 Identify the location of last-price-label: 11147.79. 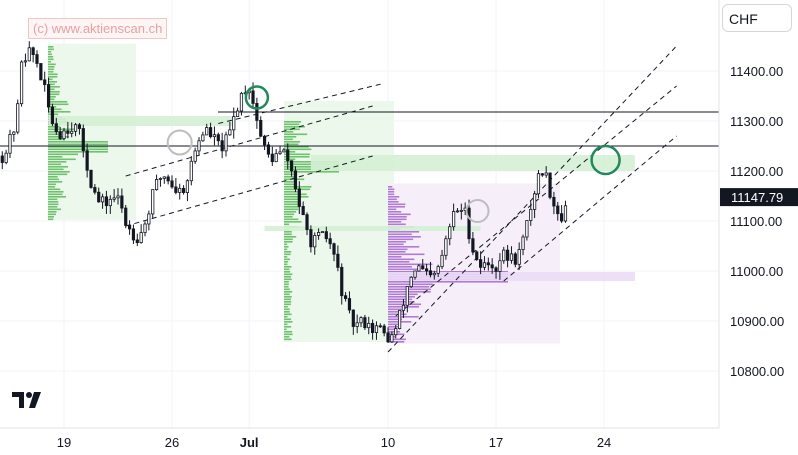
(759, 197).